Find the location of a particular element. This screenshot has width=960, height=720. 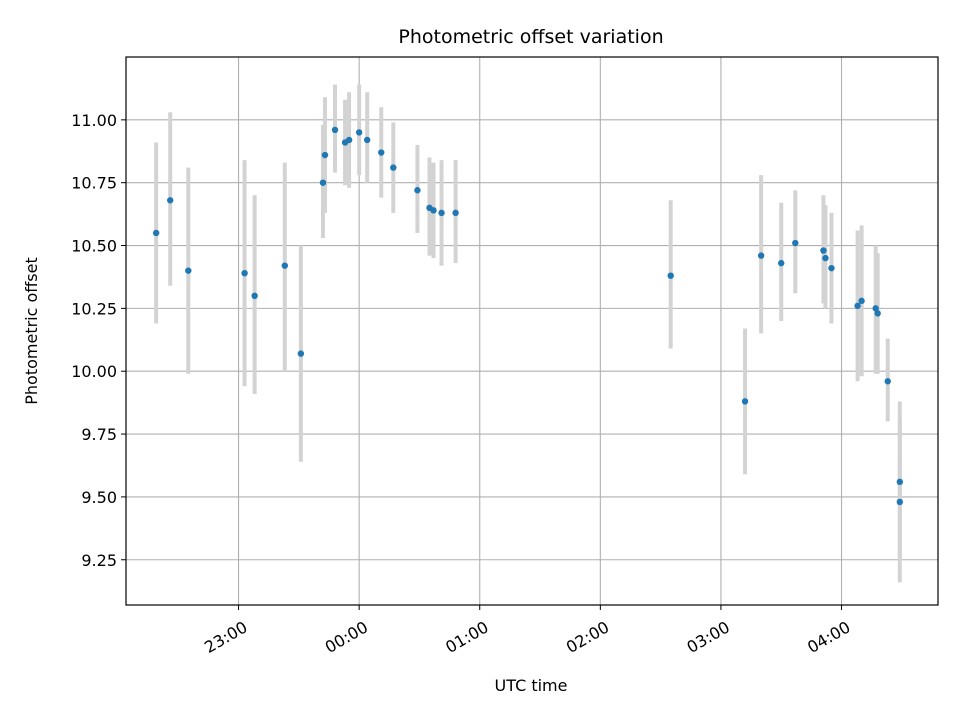

chart-title: Photometric offset variation is located at coordinates (530, 37).